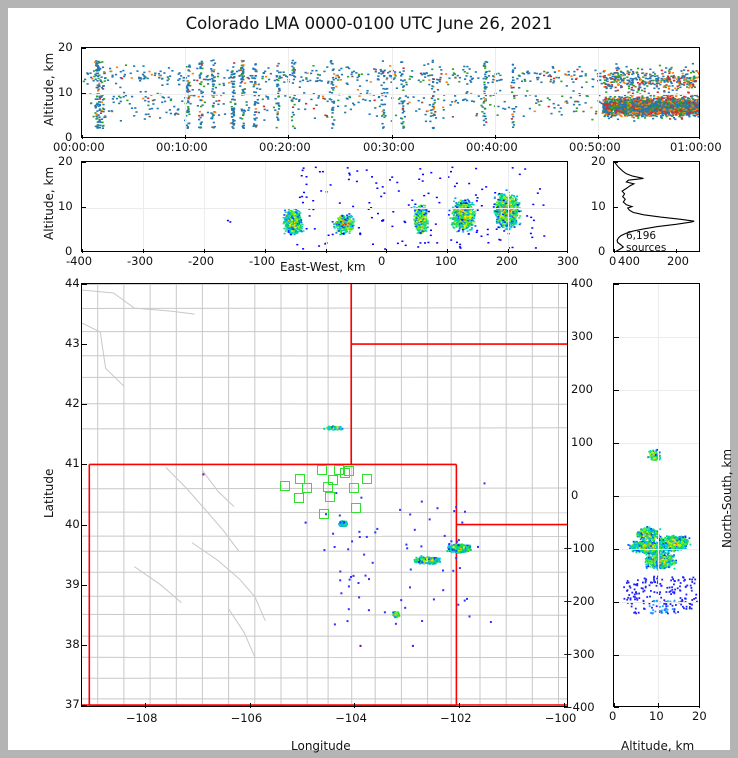  Describe the element at coordinates (656, 716) in the screenshot. I see `p5-xtick-10: 10` at that location.